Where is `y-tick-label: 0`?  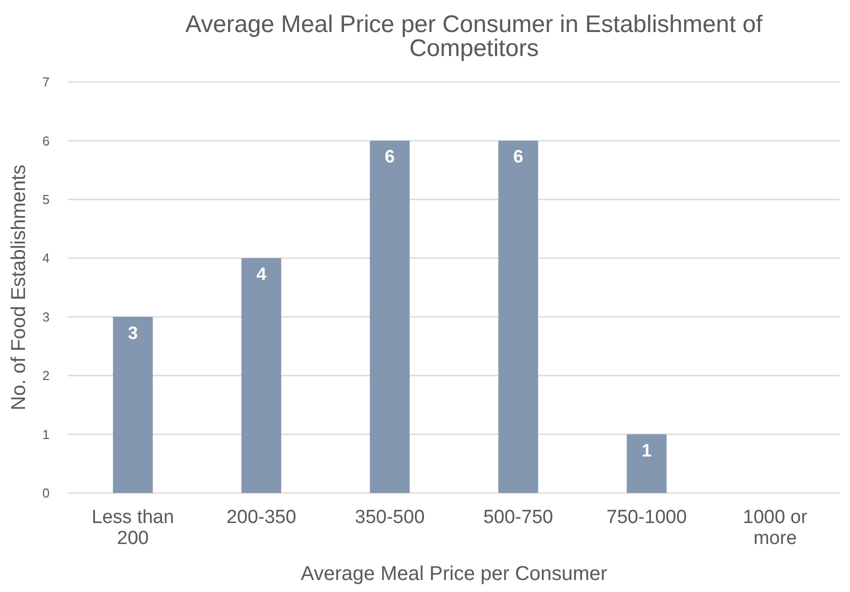 y-tick-label: 0 is located at coordinates (46, 493).